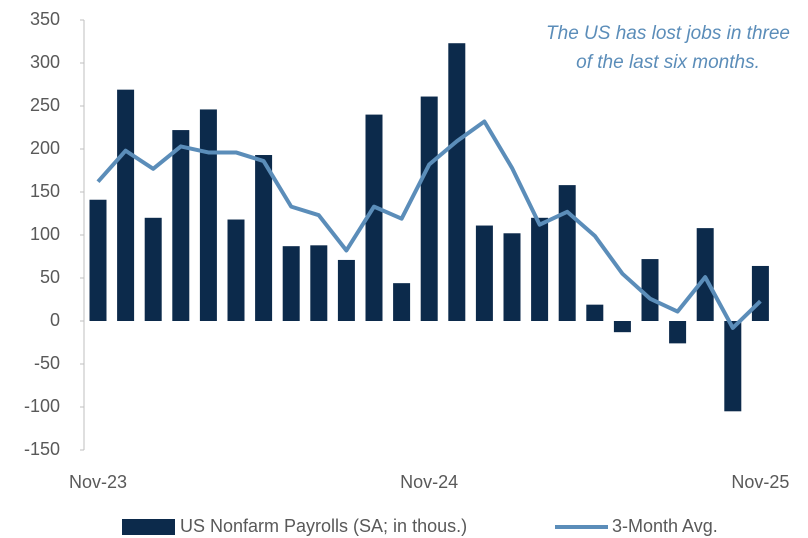 This screenshot has height=538, width=808. I want to click on y-tick-label: 100, so click(45, 234).